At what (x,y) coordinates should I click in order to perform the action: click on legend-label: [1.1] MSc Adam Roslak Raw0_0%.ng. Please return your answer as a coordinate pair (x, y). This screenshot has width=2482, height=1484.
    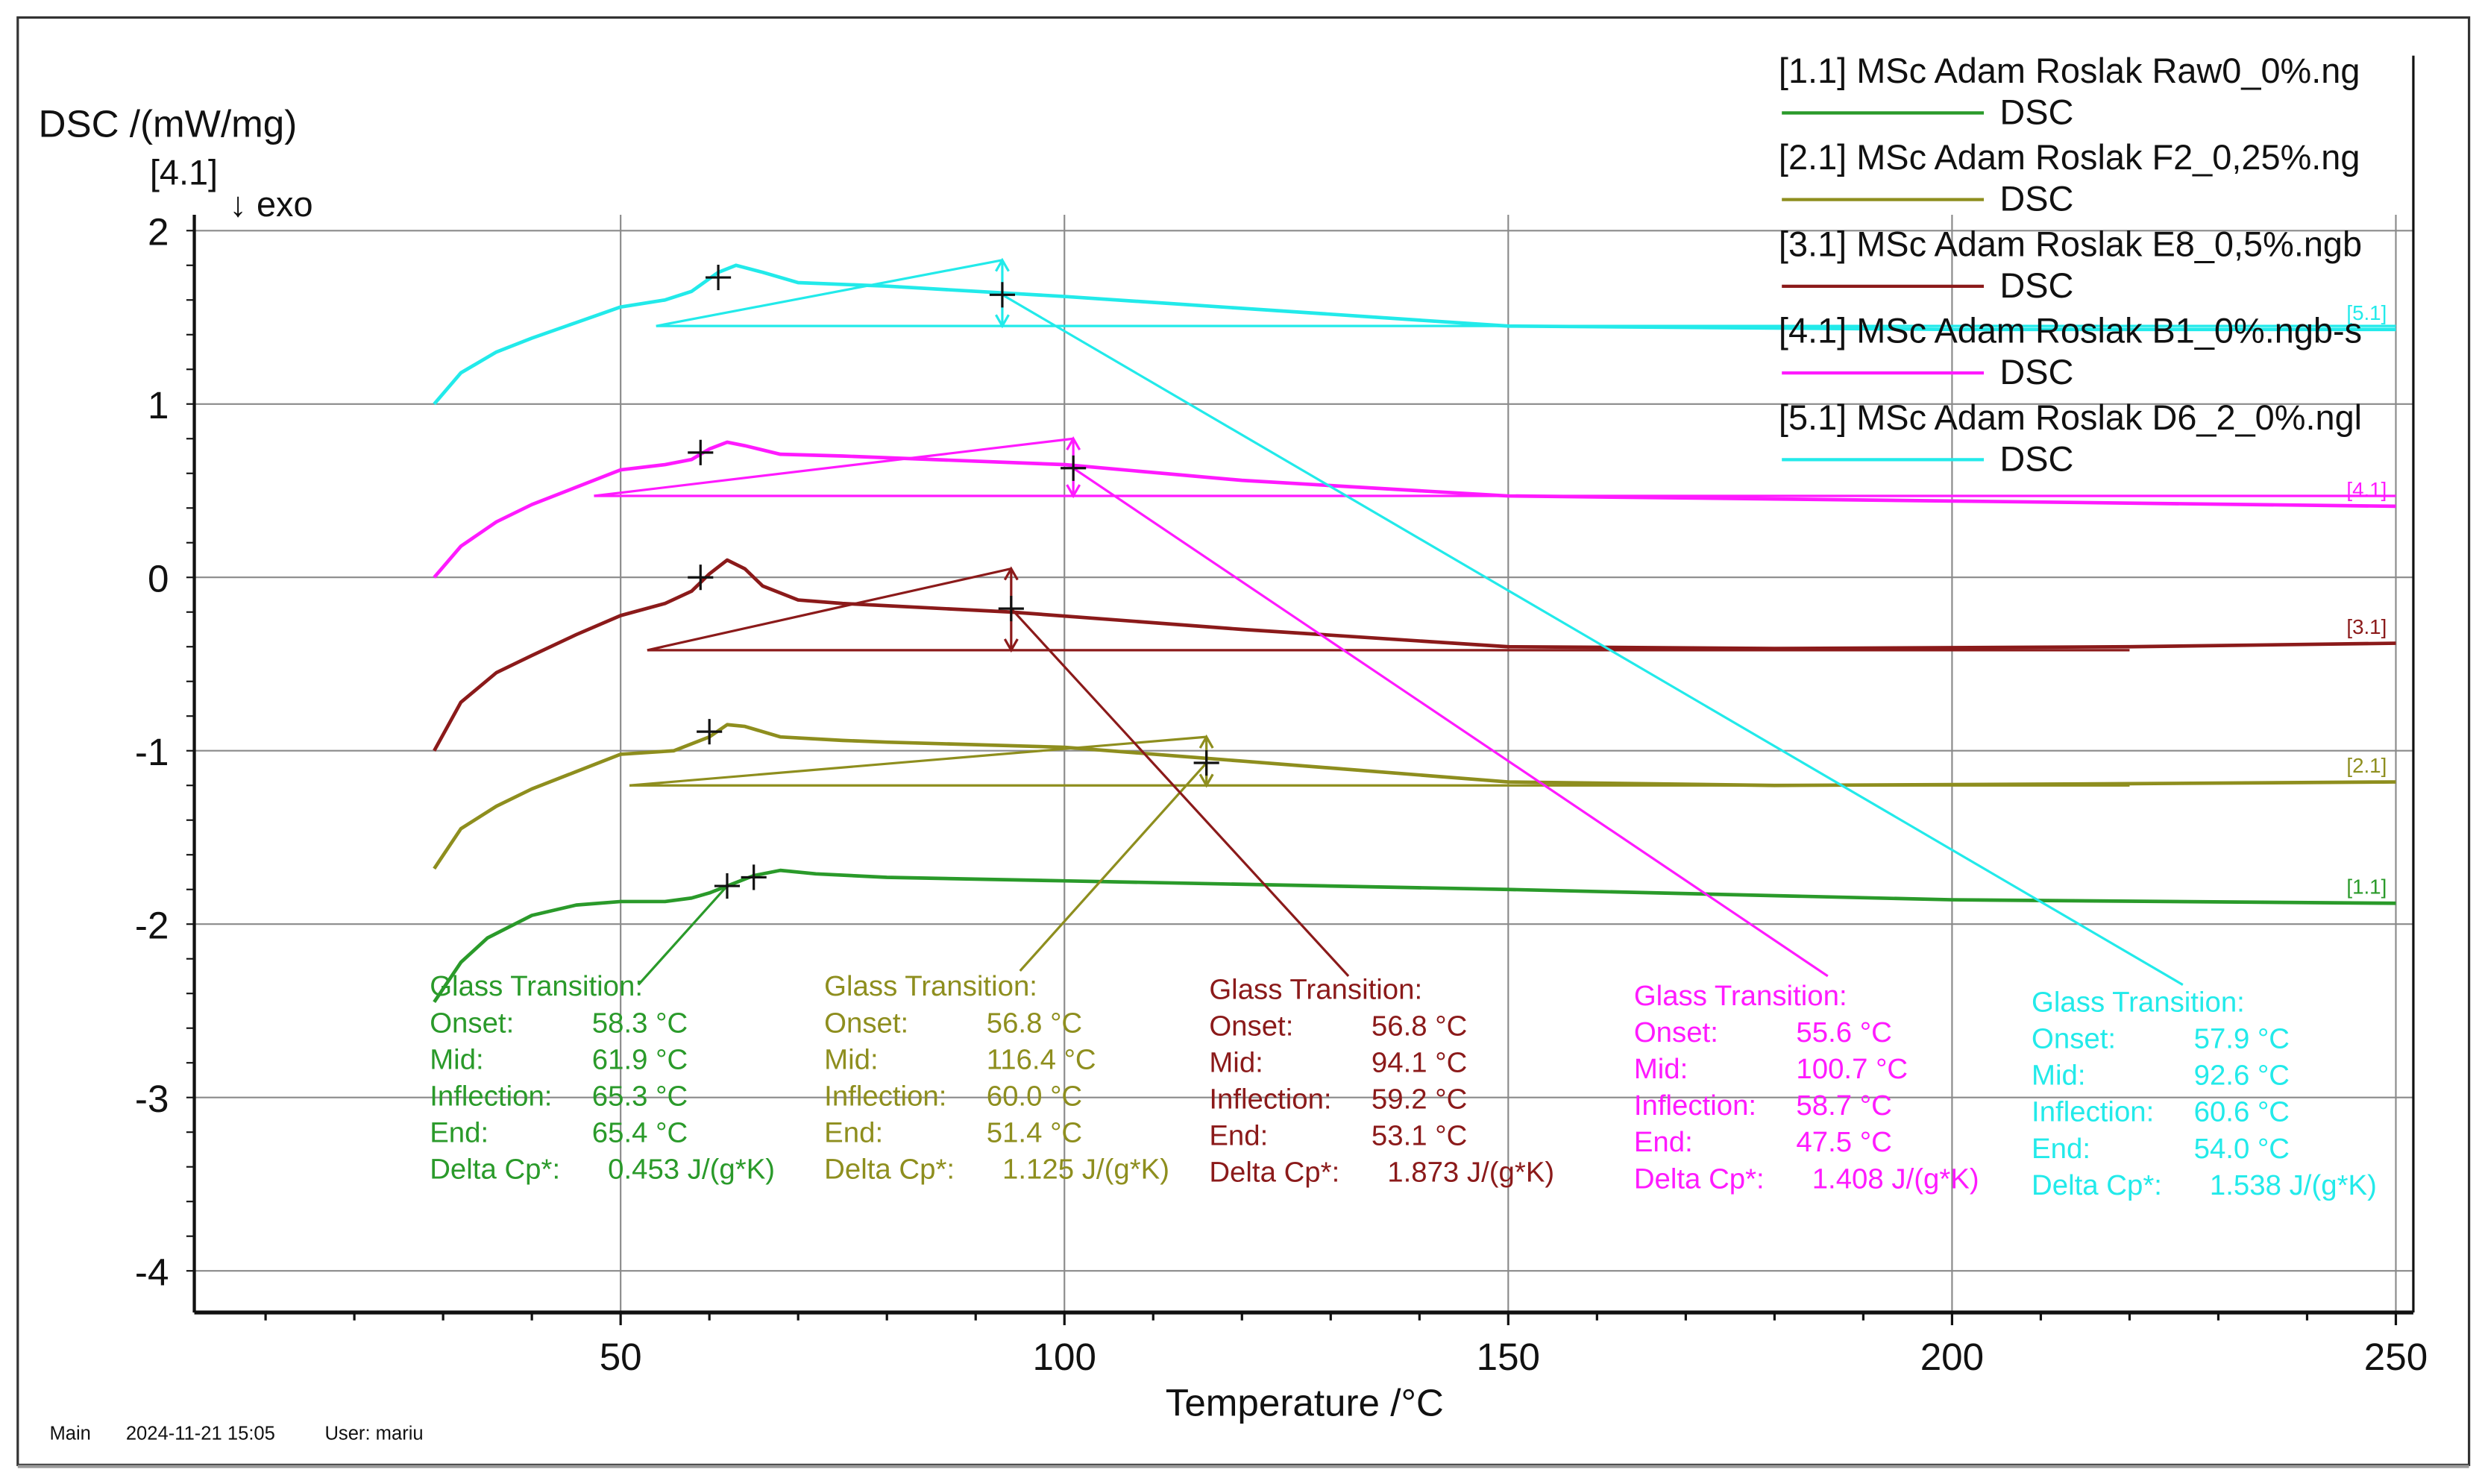
    Looking at the image, I should click on (2070, 70).